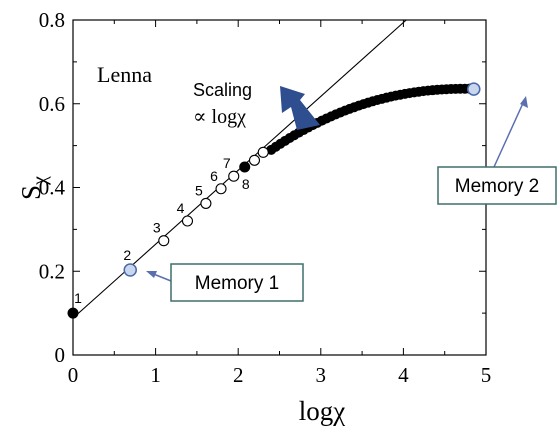 The image size is (557, 430). I want to click on x-tick-label: 2, so click(238, 375).